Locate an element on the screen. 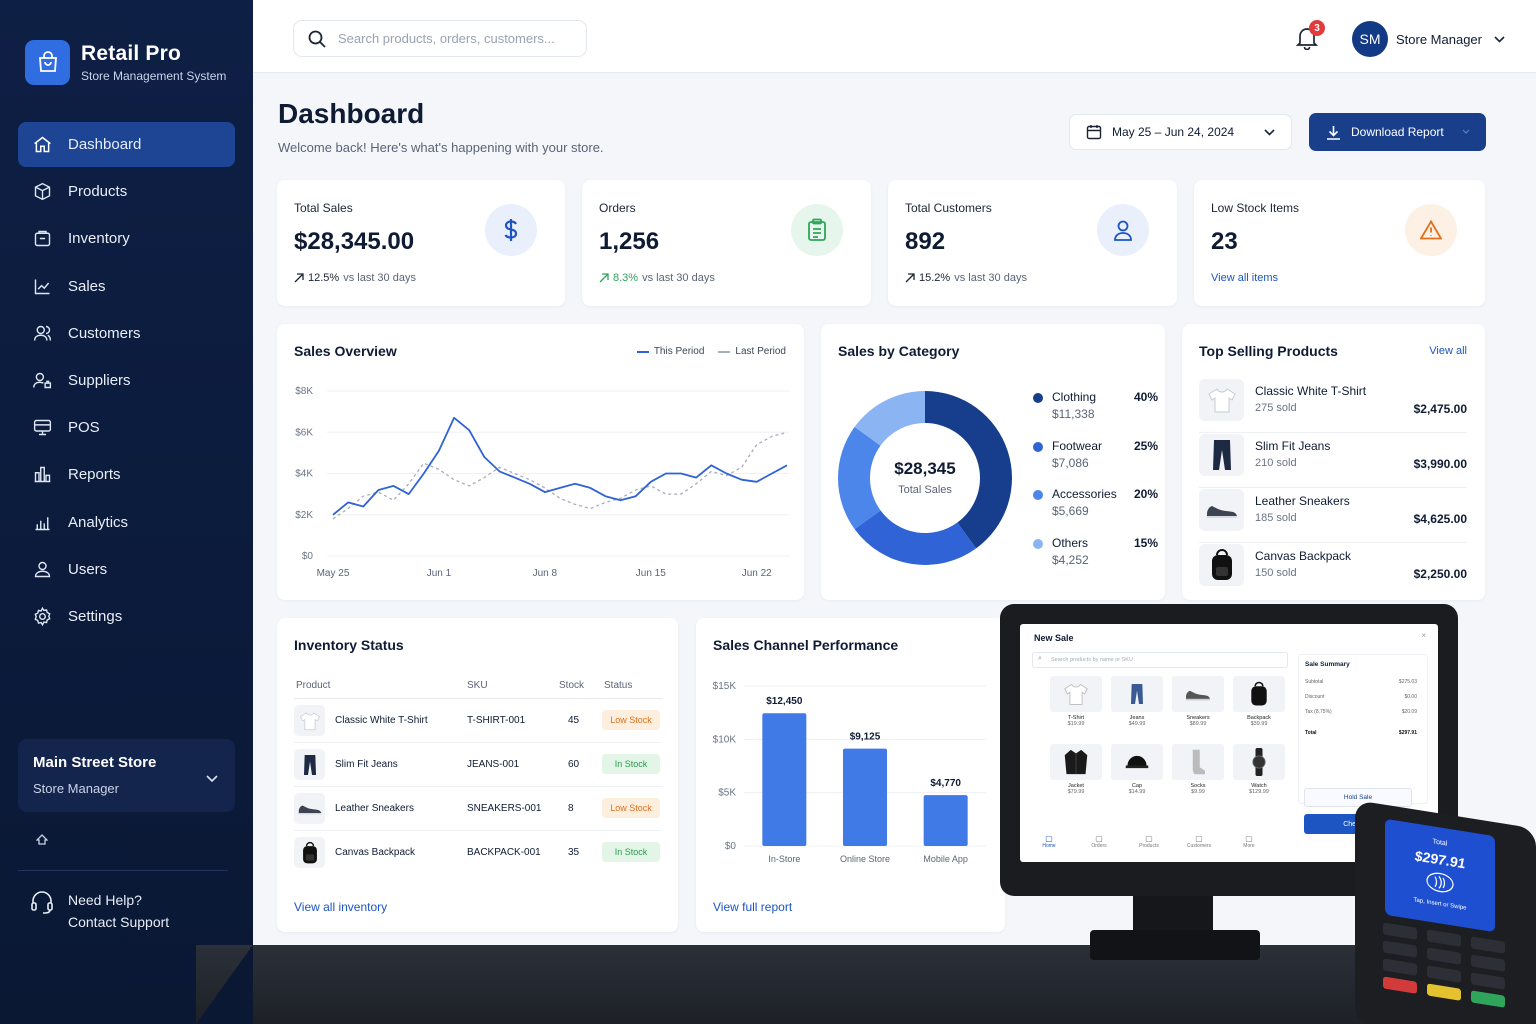 The image size is (1536, 1024). sidebar-item-inventory: Inventory is located at coordinates (126, 238).